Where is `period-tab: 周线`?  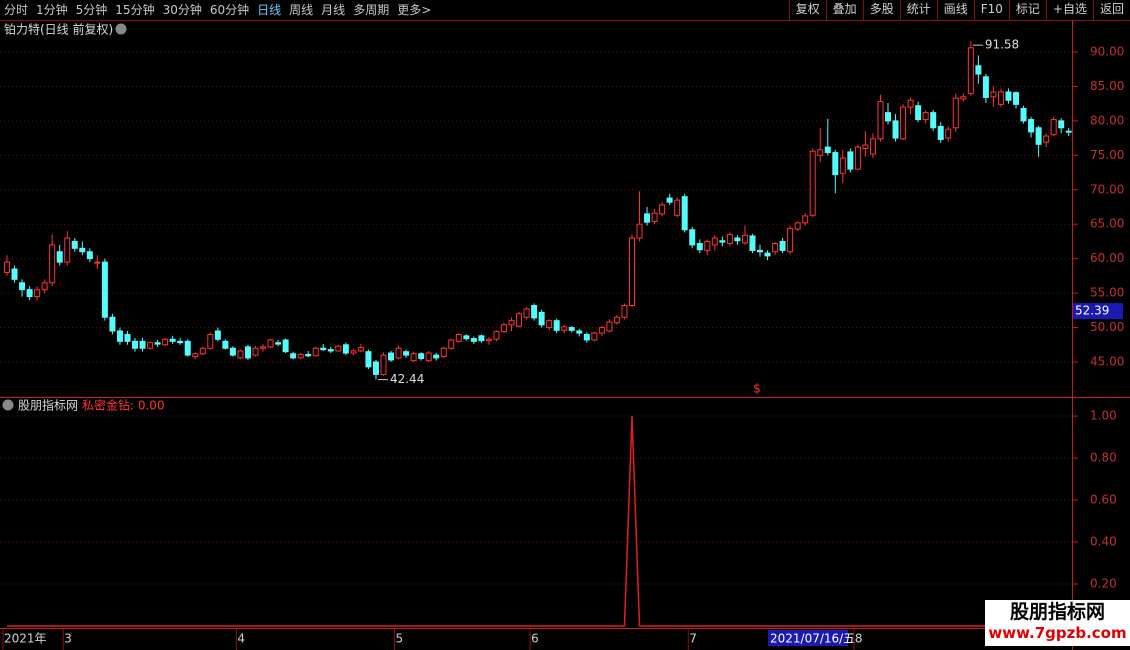 period-tab: 周线 is located at coordinates (301, 10).